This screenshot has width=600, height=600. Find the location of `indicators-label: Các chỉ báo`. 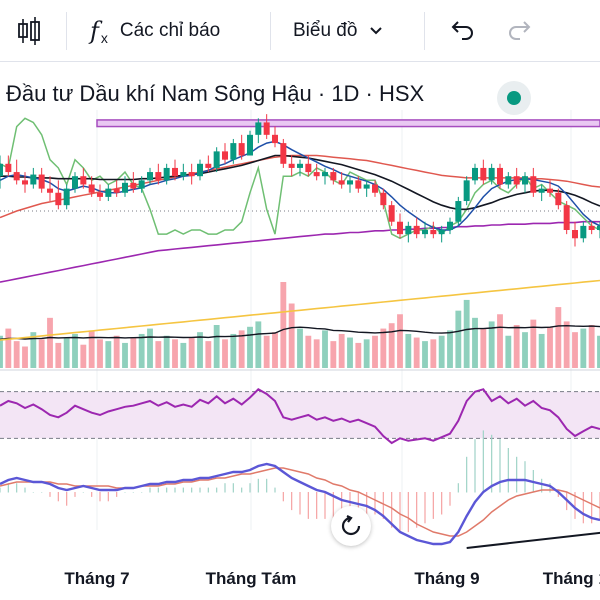

indicators-label: Các chỉ báo is located at coordinates (170, 30).